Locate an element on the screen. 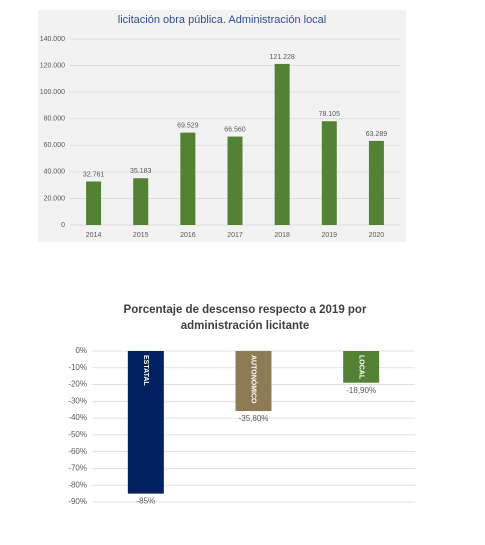 The width and height of the screenshot is (485, 545). y-tick-label: 40.000 is located at coordinates (55, 172).